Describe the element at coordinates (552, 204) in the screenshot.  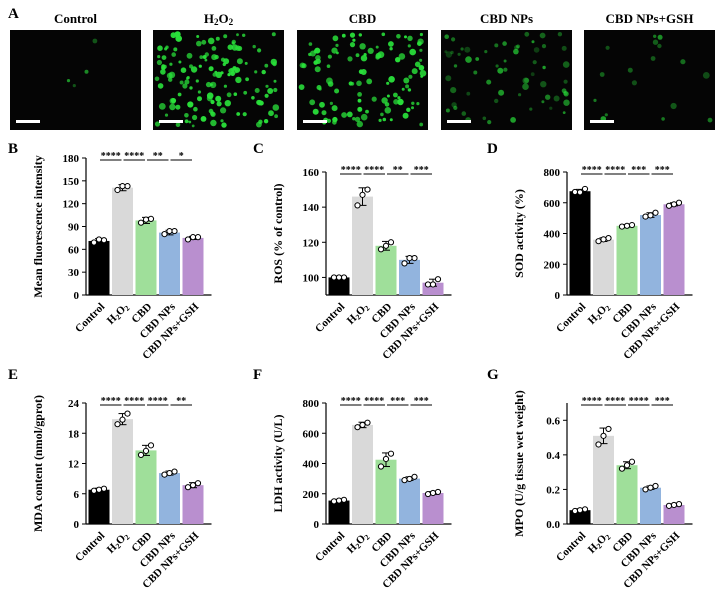
I see `y-tick-label: 600` at that location.